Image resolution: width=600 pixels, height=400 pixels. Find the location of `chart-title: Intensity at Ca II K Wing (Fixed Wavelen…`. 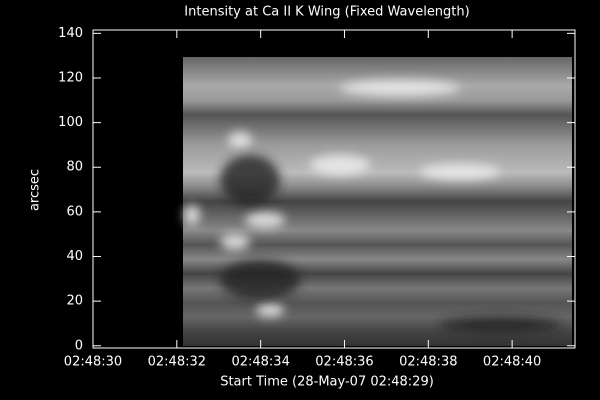

chart-title: Intensity at Ca II K Wing (Fixed Wavelen… is located at coordinates (326, 12).